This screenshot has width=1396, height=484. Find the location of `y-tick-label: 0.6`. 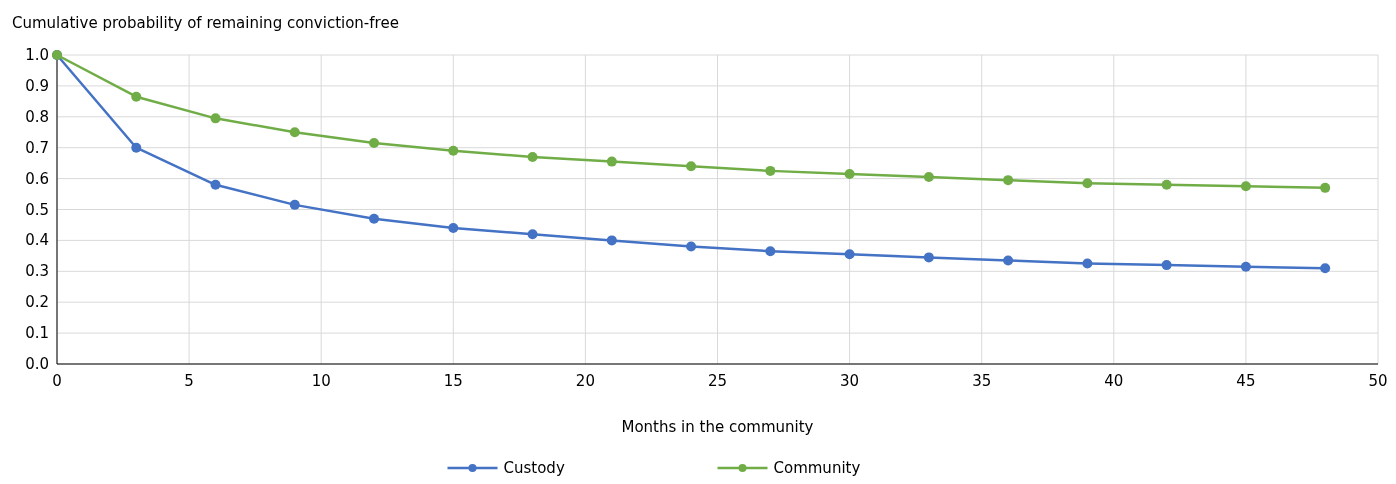

y-tick-label: 0.6 is located at coordinates (37, 178).